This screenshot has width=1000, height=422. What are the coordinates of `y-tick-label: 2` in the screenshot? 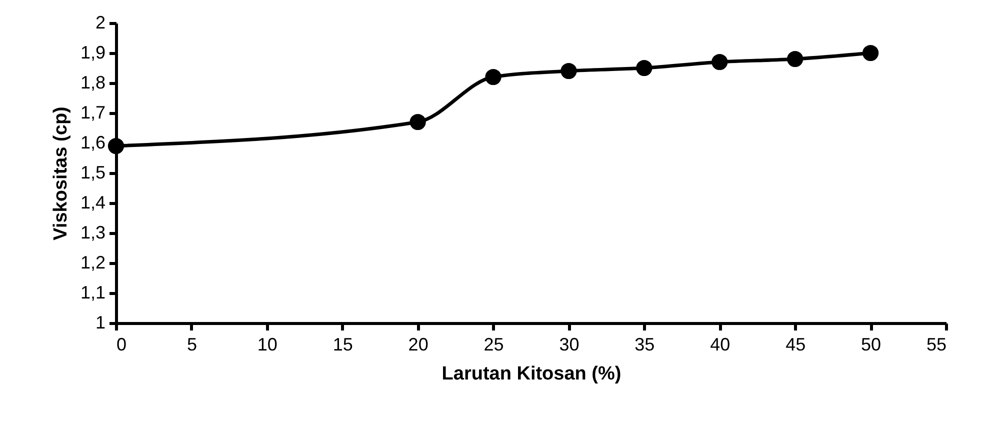 It's located at (100, 22).